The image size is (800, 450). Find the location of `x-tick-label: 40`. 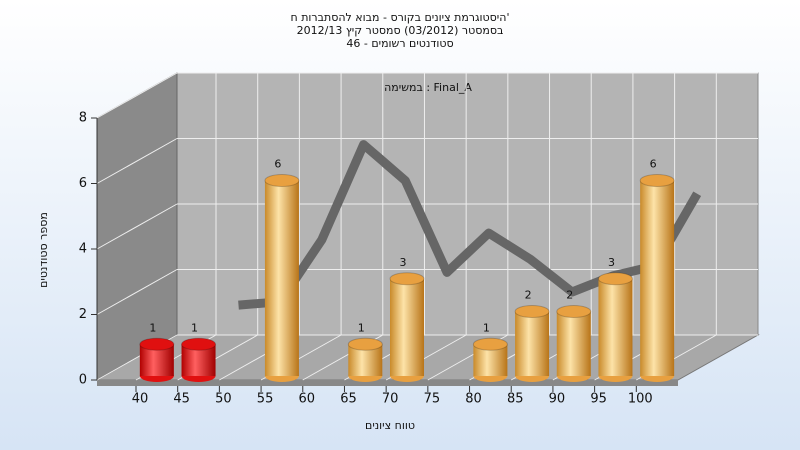

x-tick-label: 40 is located at coordinates (140, 399).